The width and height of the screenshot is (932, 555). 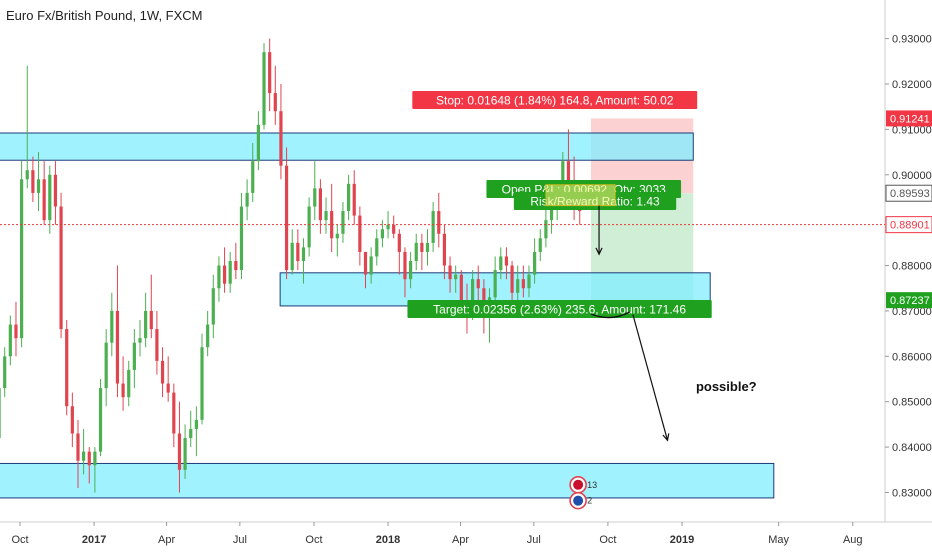 What do you see at coordinates (578, 484) in the screenshot?
I see `flag-icon-inner` at bounding box center [578, 484].